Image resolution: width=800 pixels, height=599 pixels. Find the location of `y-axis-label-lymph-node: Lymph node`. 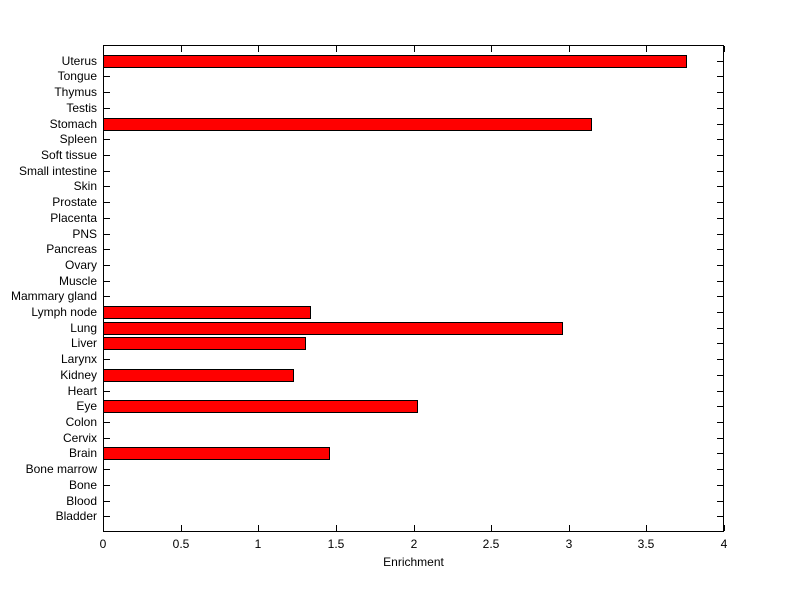

y-axis-label-lymph-node: Lymph node is located at coordinates (64, 312).